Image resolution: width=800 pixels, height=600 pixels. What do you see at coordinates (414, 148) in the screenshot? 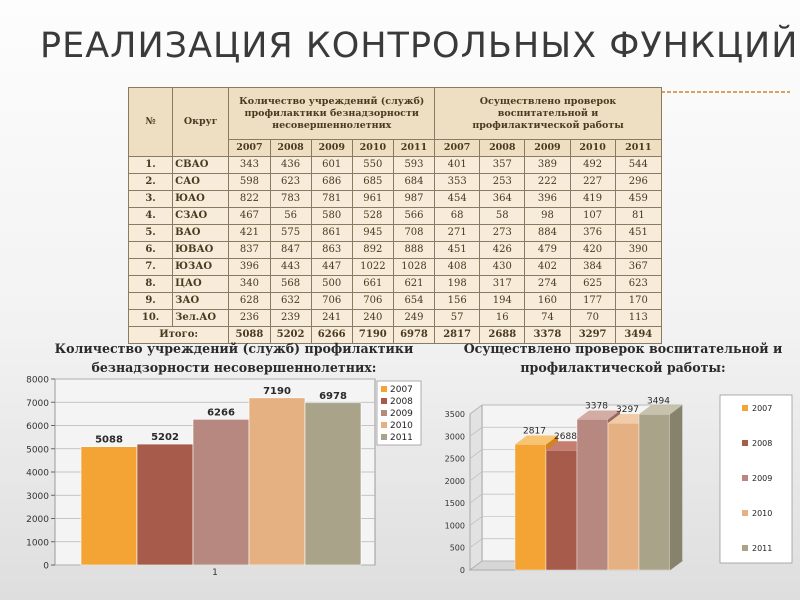
I see `year-header-institutions-2011: 2011` at bounding box center [414, 148].